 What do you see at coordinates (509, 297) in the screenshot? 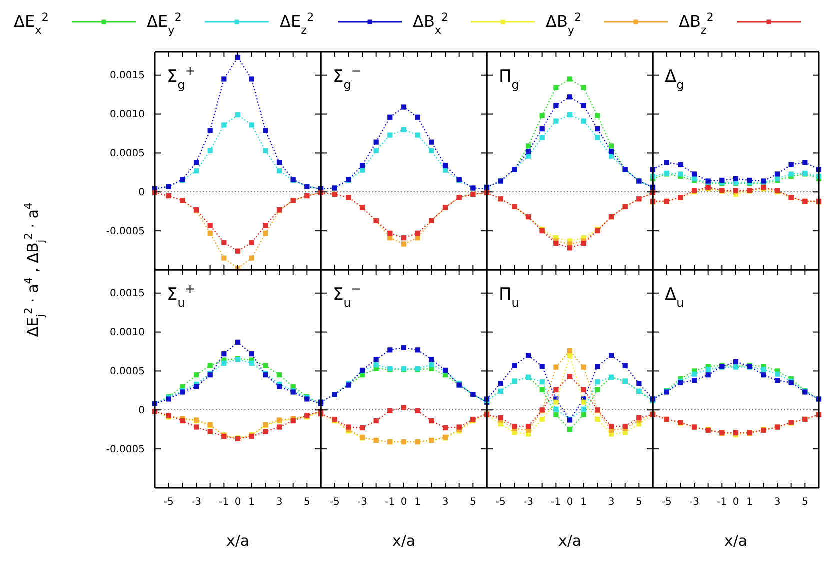
I see `text: Π$_{u}$` at bounding box center [509, 297].